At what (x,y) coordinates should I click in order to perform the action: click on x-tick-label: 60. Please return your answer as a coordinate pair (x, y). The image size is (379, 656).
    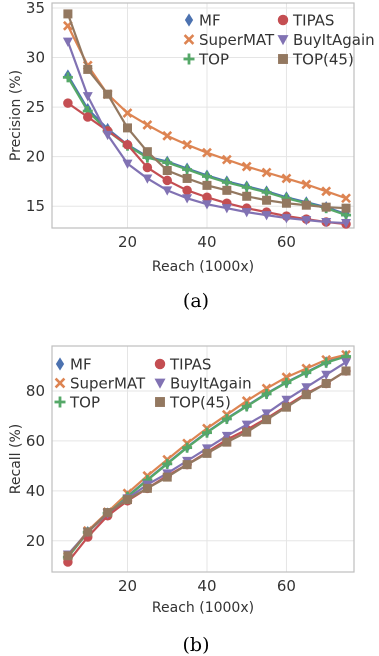
    Looking at the image, I should click on (286, 242).